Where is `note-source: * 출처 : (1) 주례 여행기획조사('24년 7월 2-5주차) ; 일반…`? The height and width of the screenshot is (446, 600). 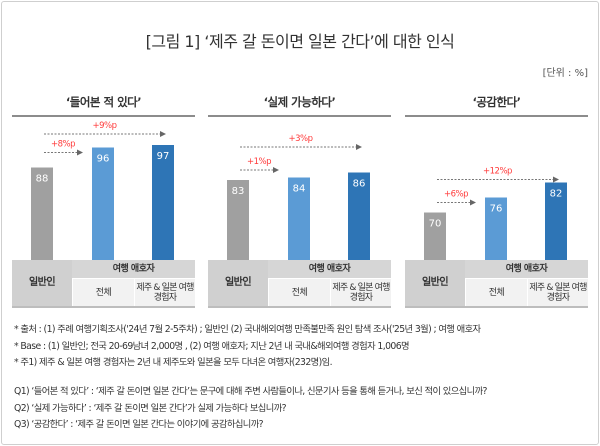
note-source: * 출처 : (1) 주례 여행기획조사('24년 7월 2-5주차) ; 일반… is located at coordinates (247, 329).